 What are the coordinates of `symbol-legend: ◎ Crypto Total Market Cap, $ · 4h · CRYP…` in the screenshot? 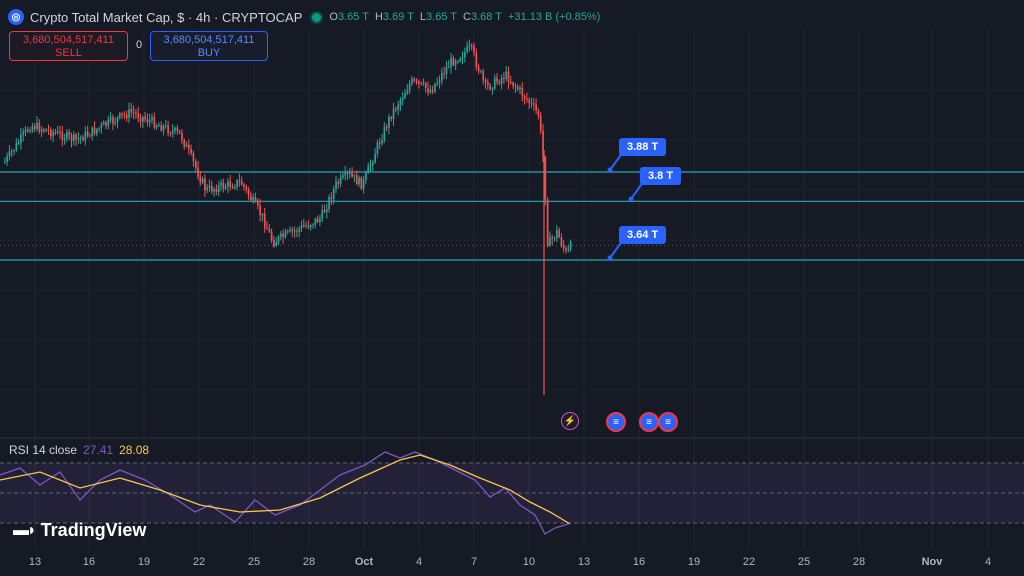 It's located at (304, 17).